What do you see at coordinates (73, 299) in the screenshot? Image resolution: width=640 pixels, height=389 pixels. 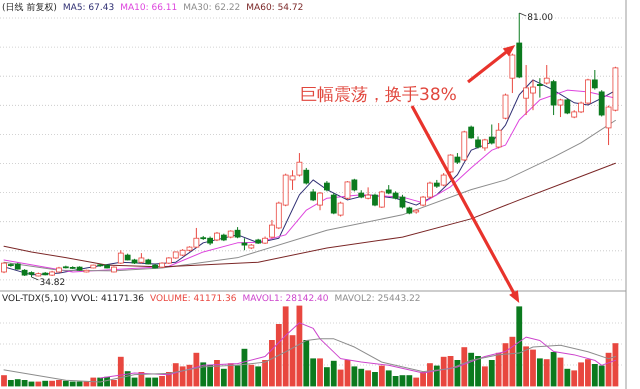 I see `chart-title: VOL-TDX(5,10) VVOL: 41171.36` at bounding box center [73, 299].